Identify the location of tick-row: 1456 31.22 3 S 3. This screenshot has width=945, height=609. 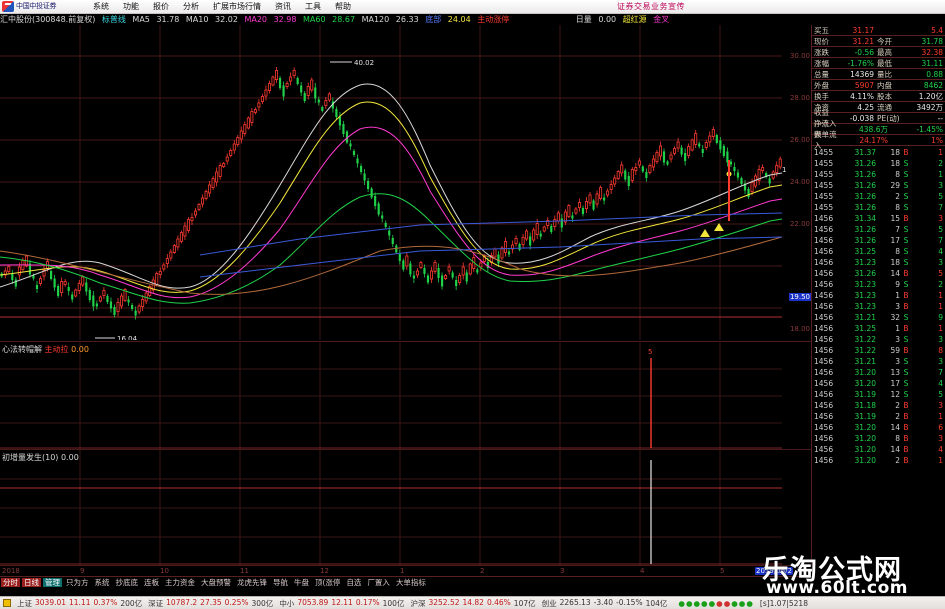
(878, 339).